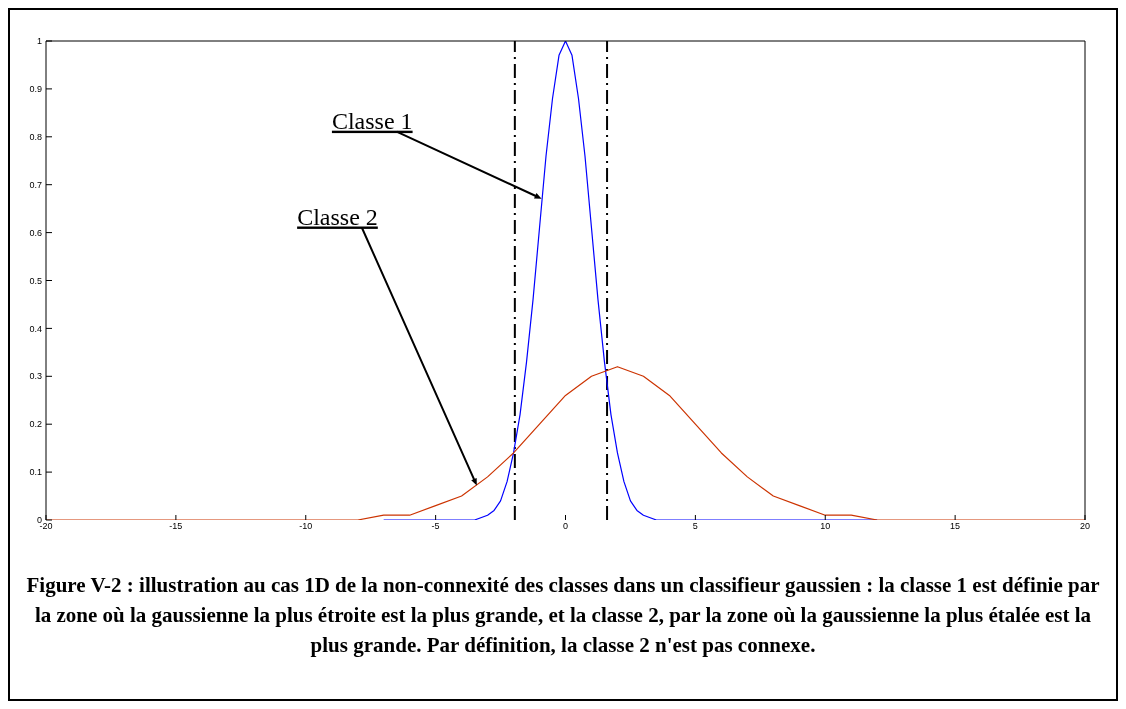 This screenshot has width=1126, height=709. What do you see at coordinates (35, 424) in the screenshot?
I see `y-tick-label: 0.2` at bounding box center [35, 424].